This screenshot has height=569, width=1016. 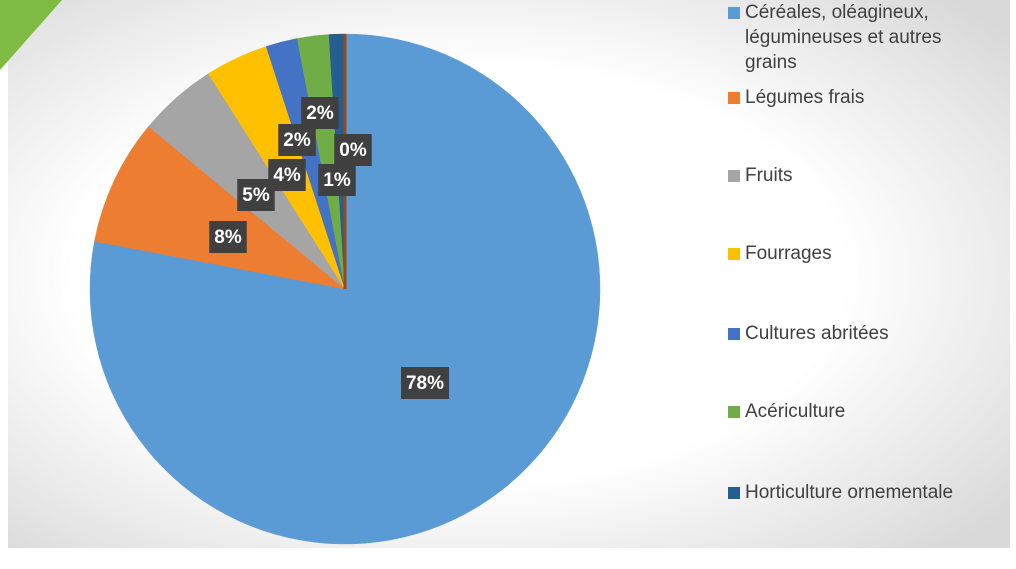 What do you see at coordinates (849, 492) in the screenshot?
I see `legend-label: Horticulture ornementale` at bounding box center [849, 492].